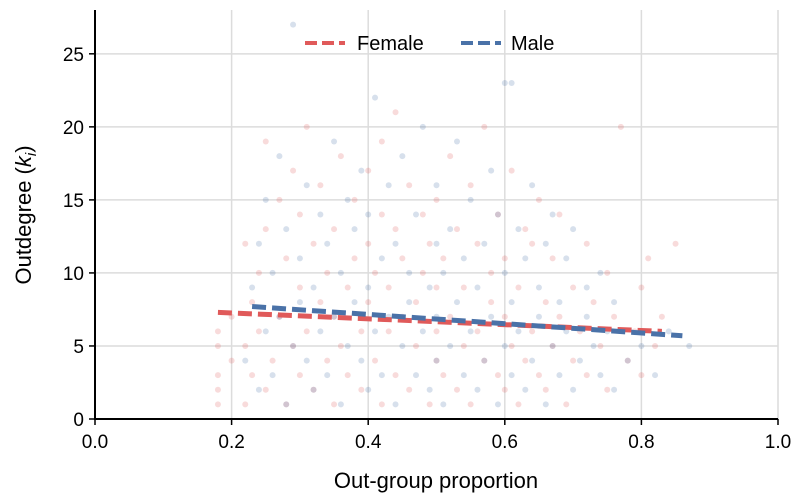 The image size is (795, 493). Describe the element at coordinates (23, 225) in the screenshot. I see `y-axis-label-text: Outdegree (` at that location.